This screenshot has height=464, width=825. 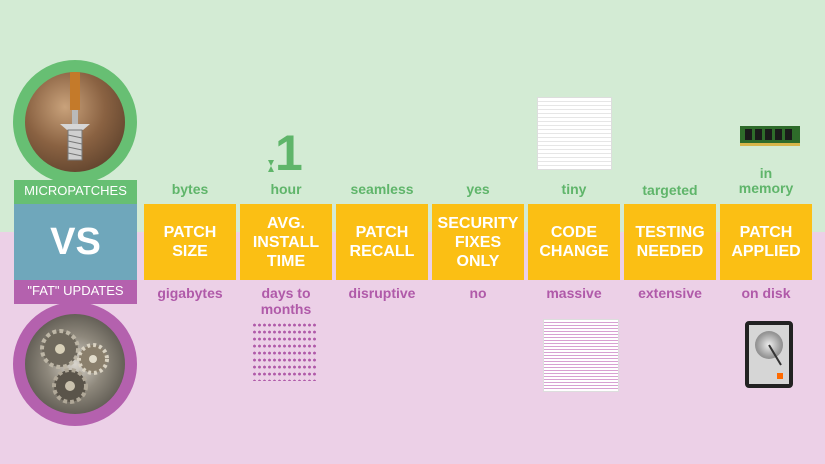 What do you see at coordinates (478, 293) in the screenshot?
I see `fat-security-only: no` at bounding box center [478, 293].